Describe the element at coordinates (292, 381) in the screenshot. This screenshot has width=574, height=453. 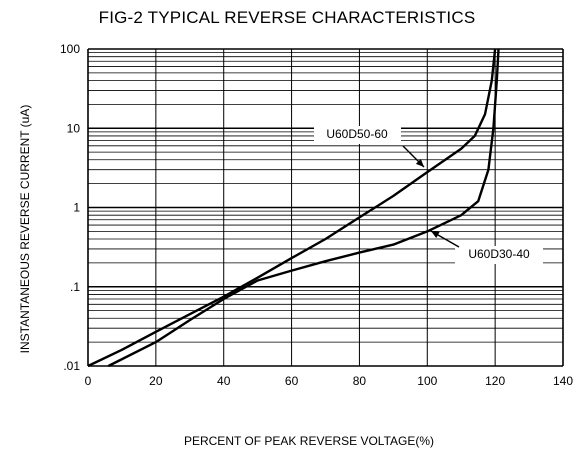
I see `x-tick-label: 60` at that location.